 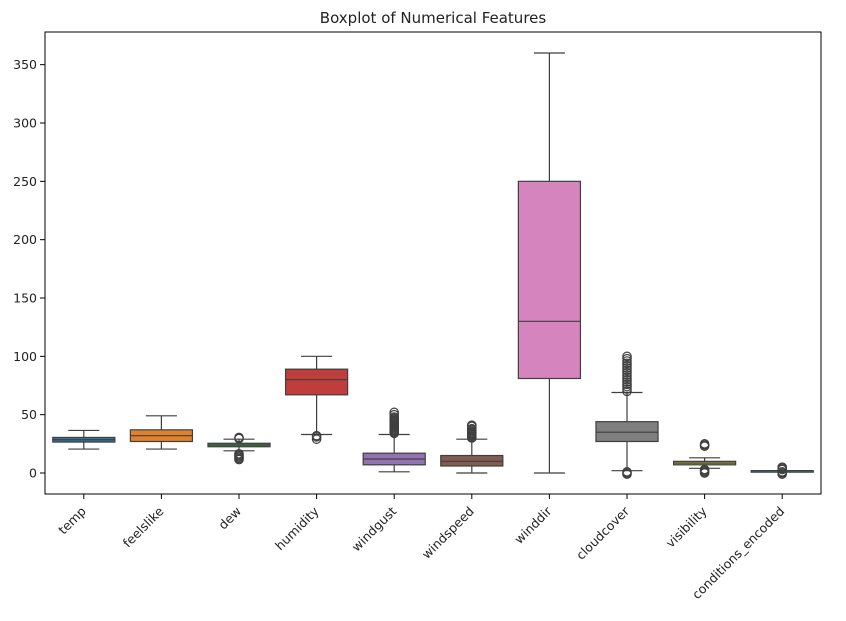 I want to click on box-dew, so click(x=239, y=448).